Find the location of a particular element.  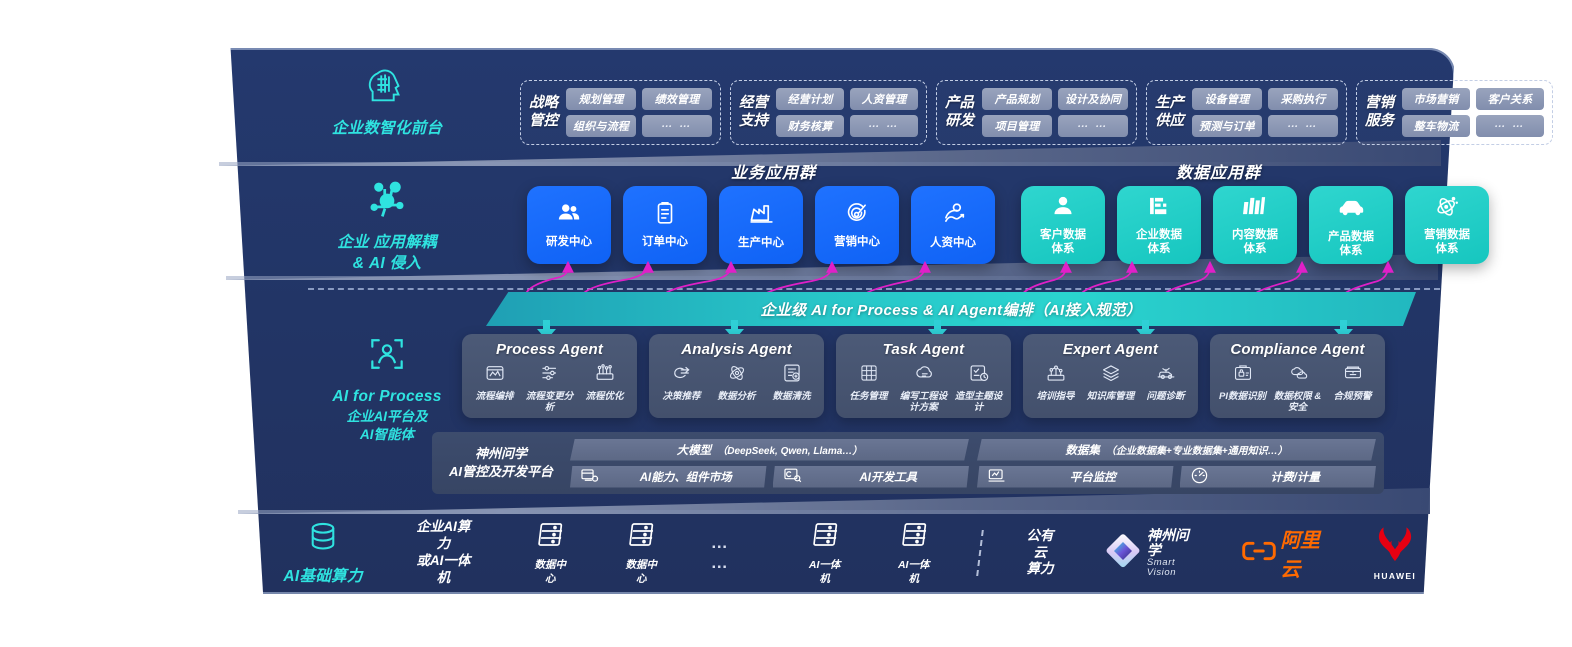

database-icon is located at coordinates (323, 539).